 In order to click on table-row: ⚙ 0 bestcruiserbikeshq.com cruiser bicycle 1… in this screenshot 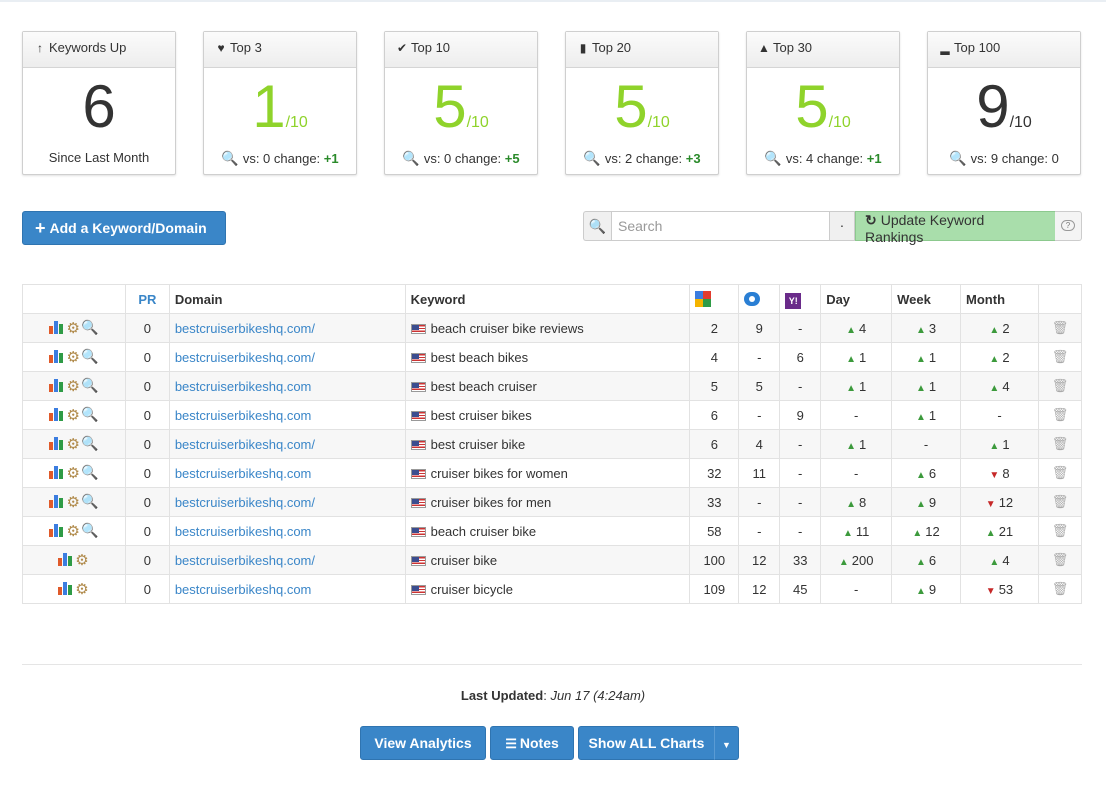, I will do `click(552, 589)`.